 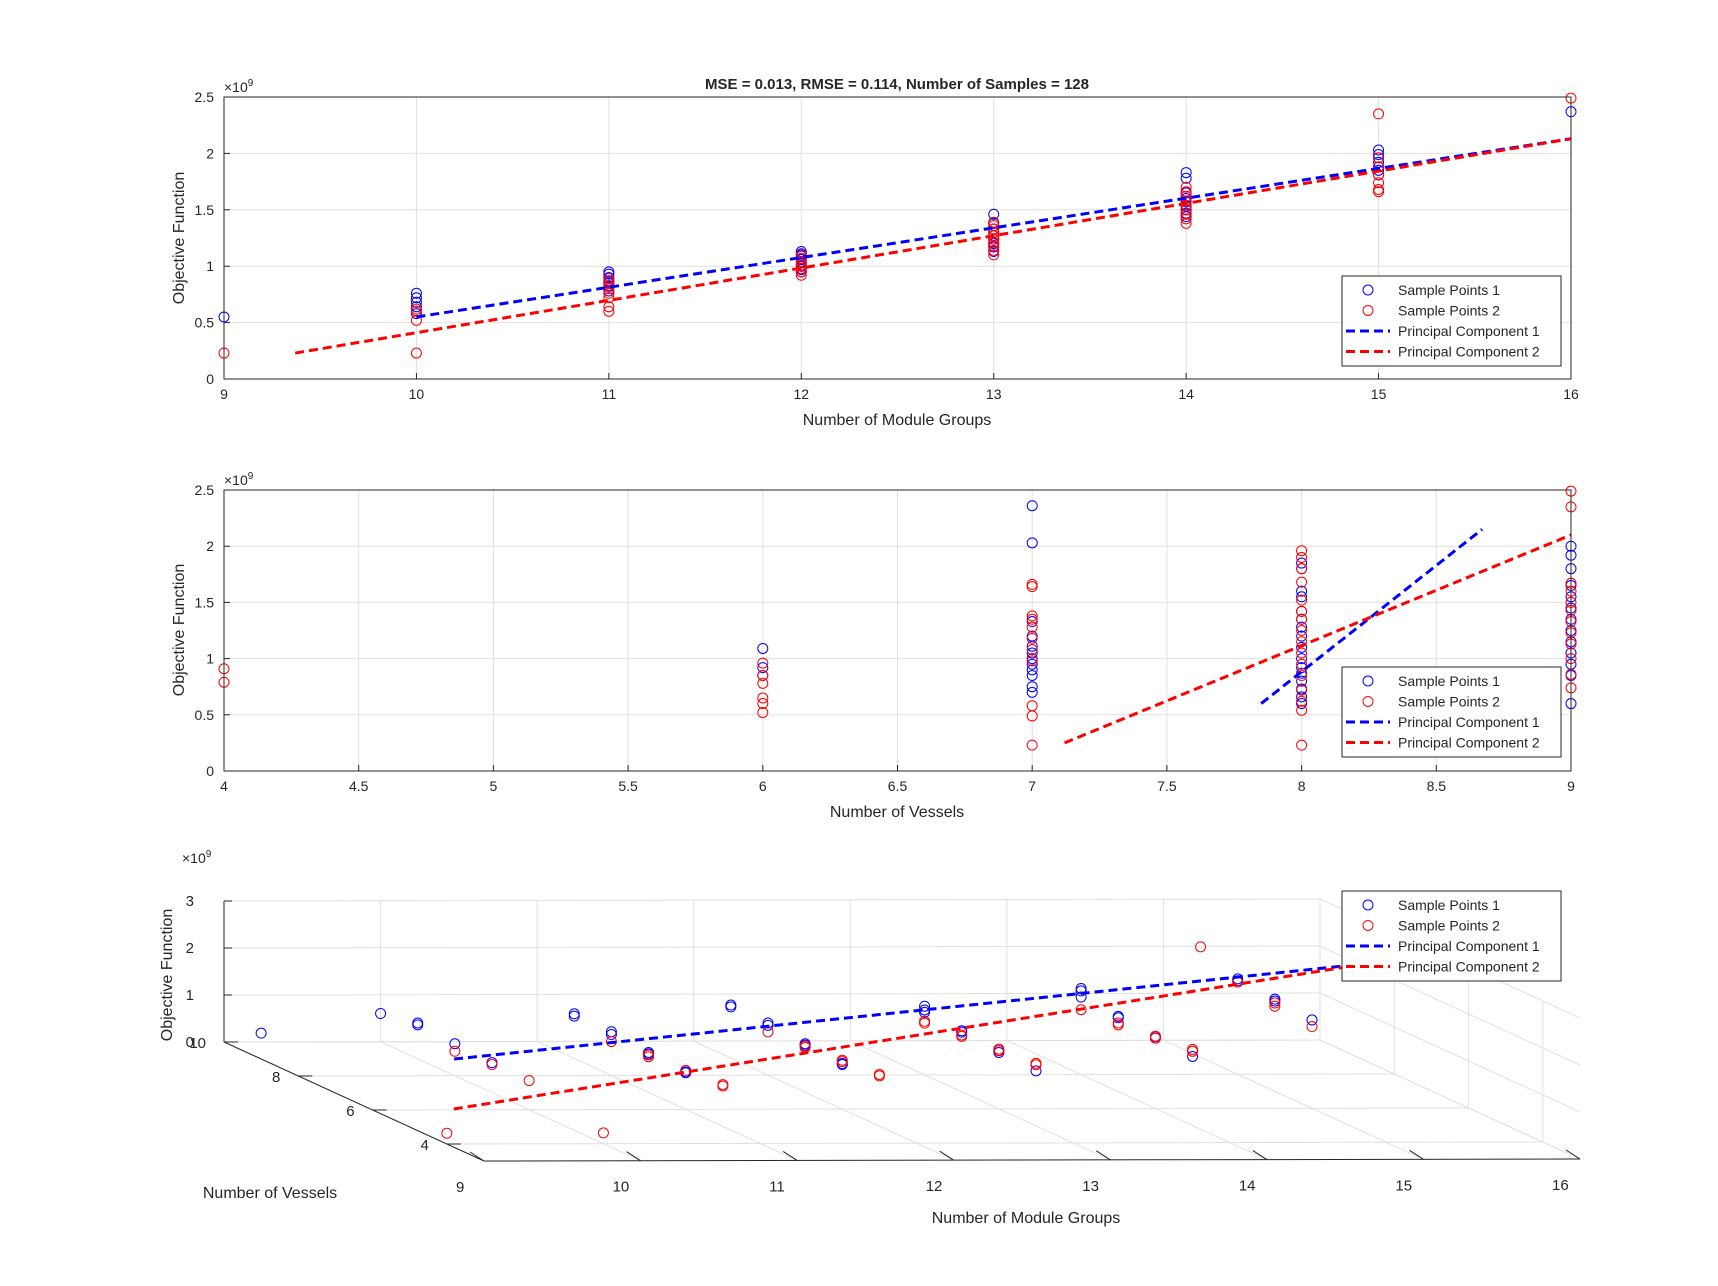 I want to click on x-tick-label: 12, so click(x=801, y=394).